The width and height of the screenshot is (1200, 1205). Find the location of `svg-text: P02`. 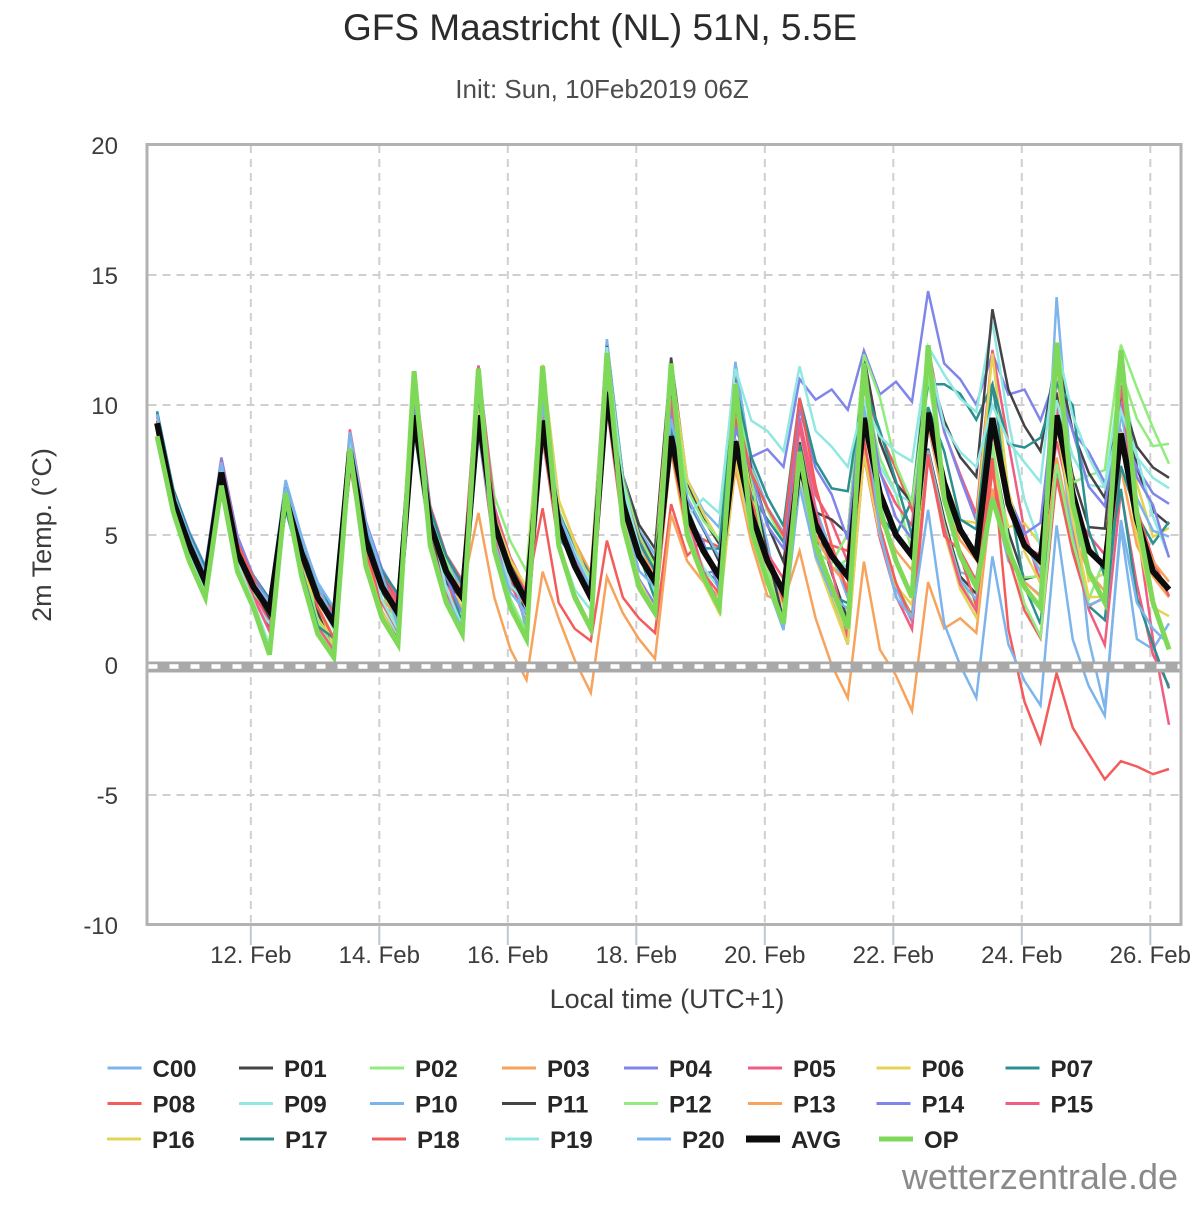

svg-text: P02 is located at coordinates (436, 1069).